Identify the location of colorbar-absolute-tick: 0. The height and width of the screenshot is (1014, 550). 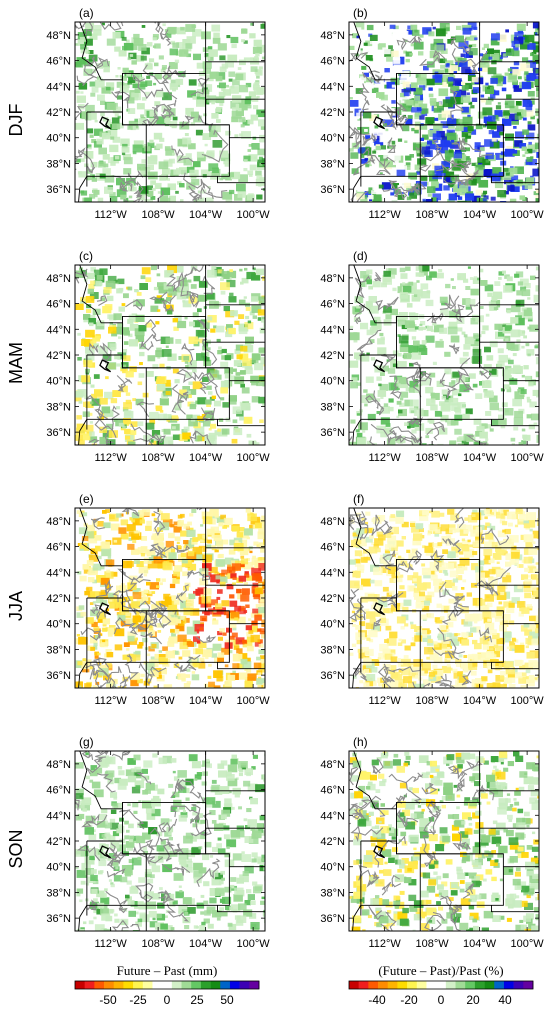
(167, 1000).